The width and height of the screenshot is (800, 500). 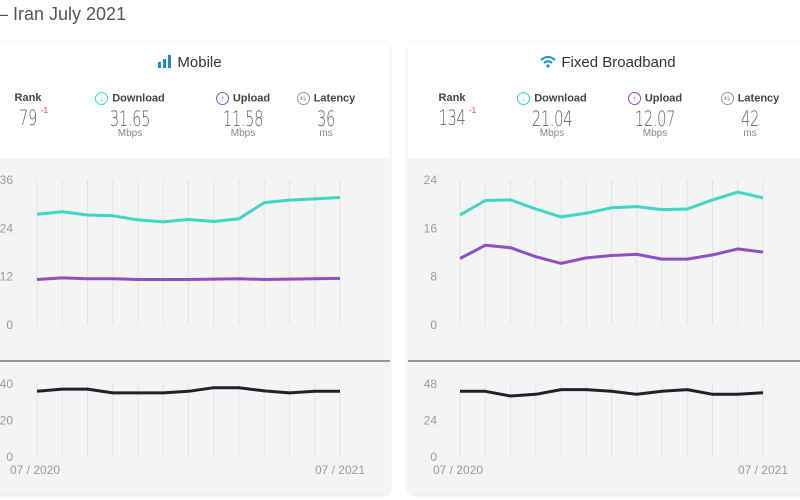 What do you see at coordinates (548, 63) in the screenshot?
I see `wifi-icon` at bounding box center [548, 63].